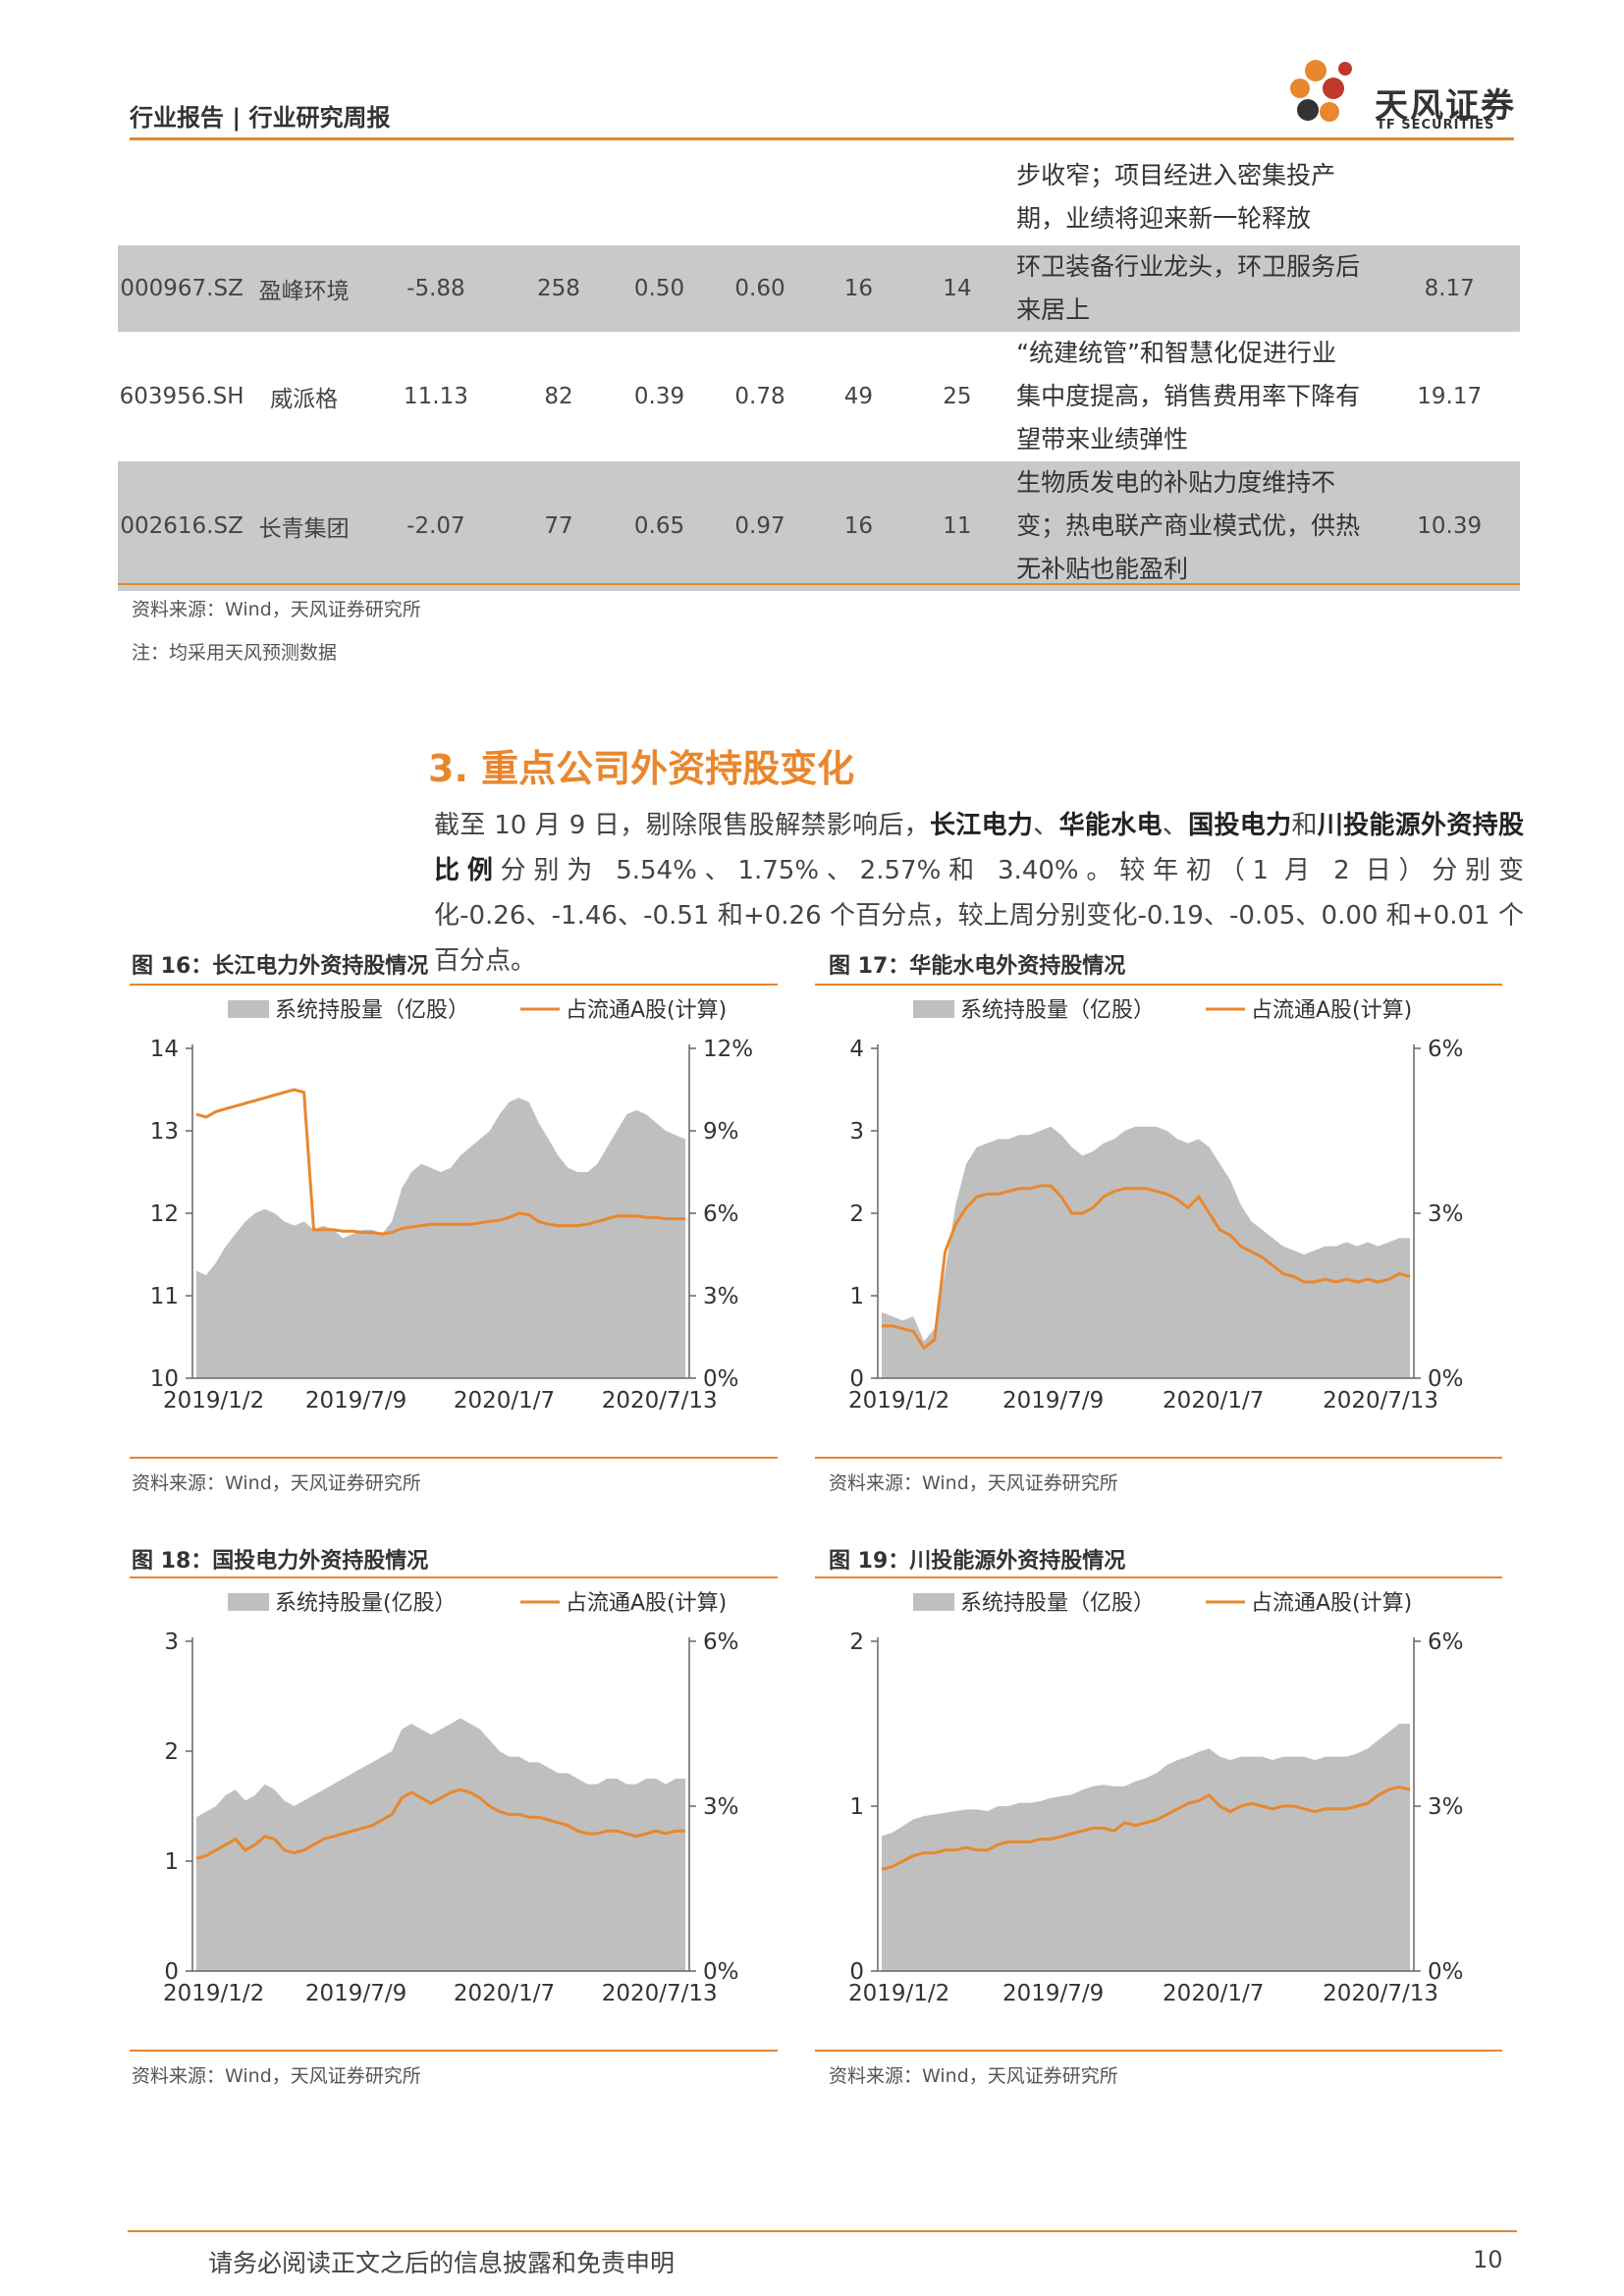  What do you see at coordinates (248, 1009) in the screenshot?
I see `legend-swatch-area` at bounding box center [248, 1009].